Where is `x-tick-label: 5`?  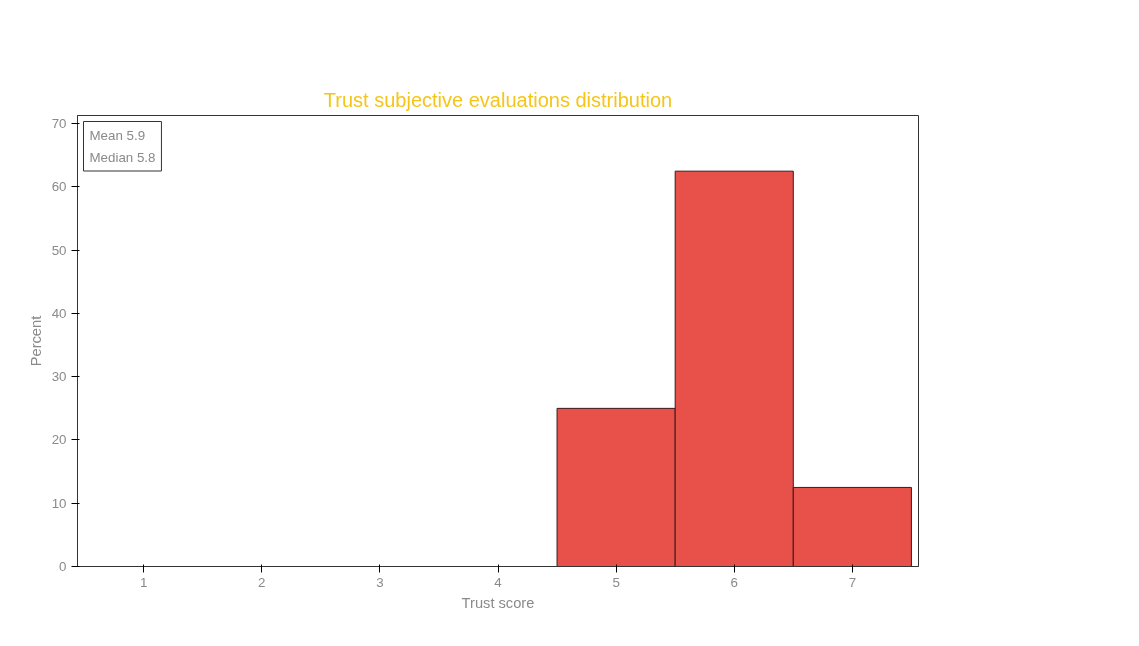 x-tick-label: 5 is located at coordinates (616, 582).